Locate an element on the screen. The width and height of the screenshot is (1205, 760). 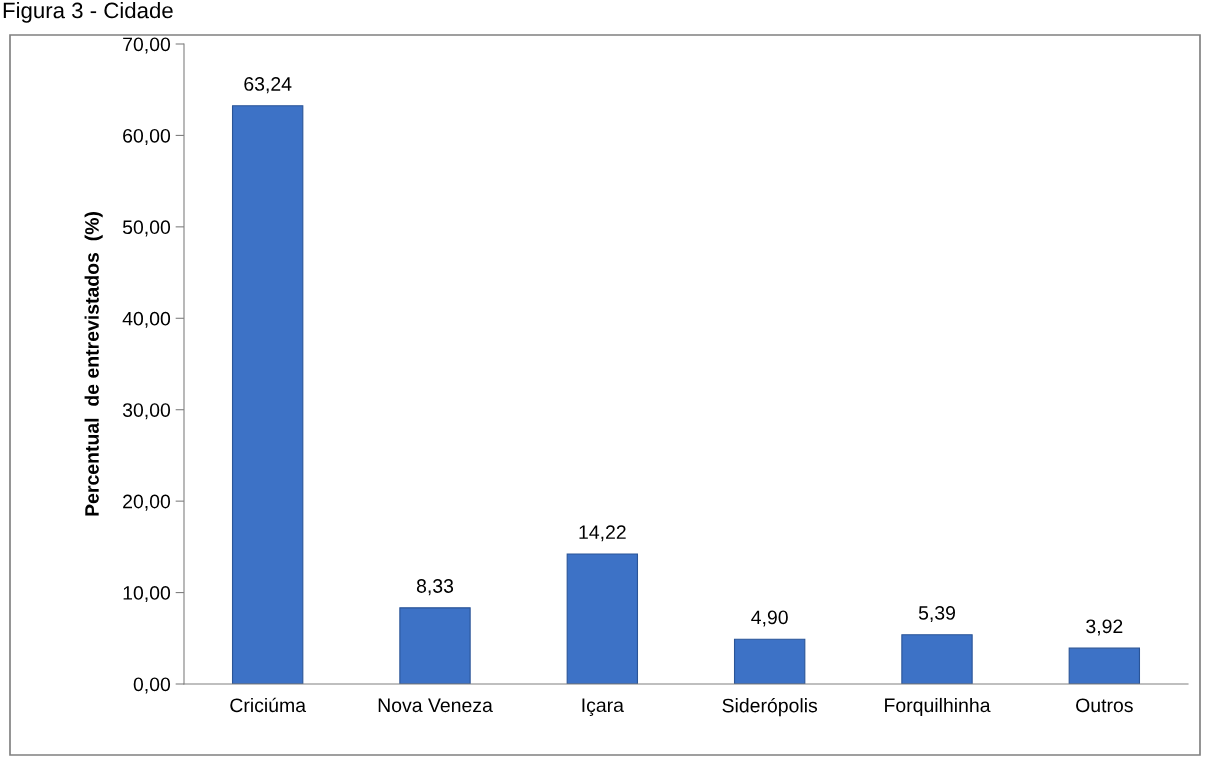
chart-title: Figura 3 - Cidade is located at coordinates (88, 12).